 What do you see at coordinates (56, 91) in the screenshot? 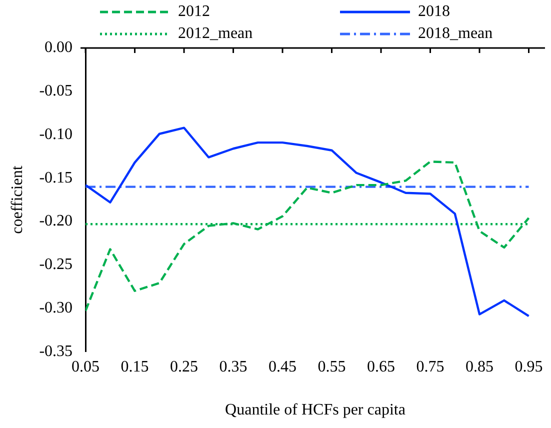
I see `y-tick-label: -0.05` at bounding box center [56, 91].